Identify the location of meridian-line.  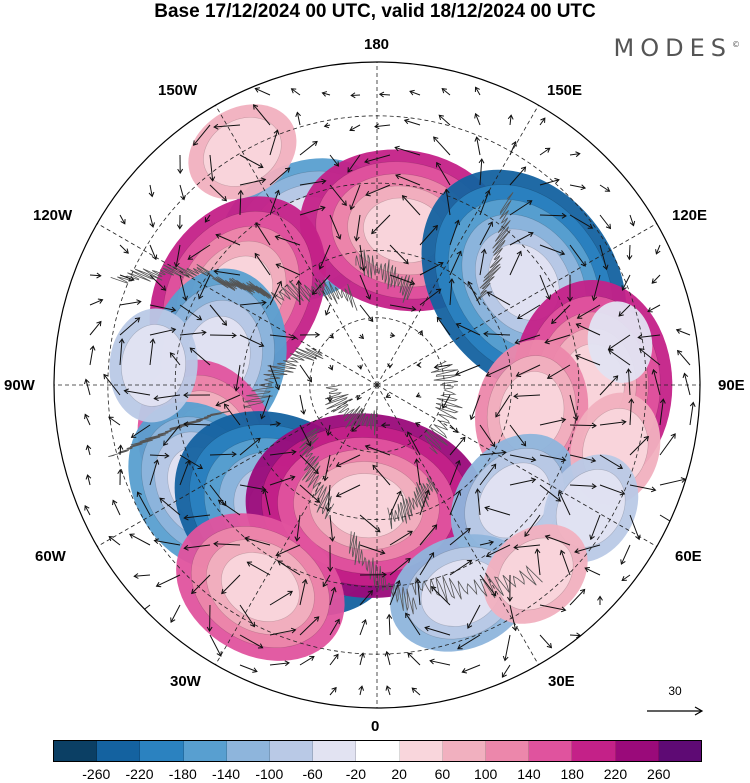
(516, 465).